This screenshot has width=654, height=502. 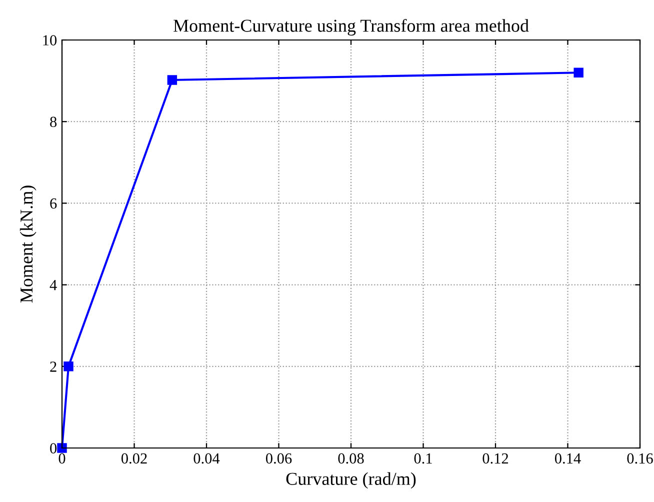 What do you see at coordinates (53, 448) in the screenshot?
I see `y-tick-label: 0` at bounding box center [53, 448].